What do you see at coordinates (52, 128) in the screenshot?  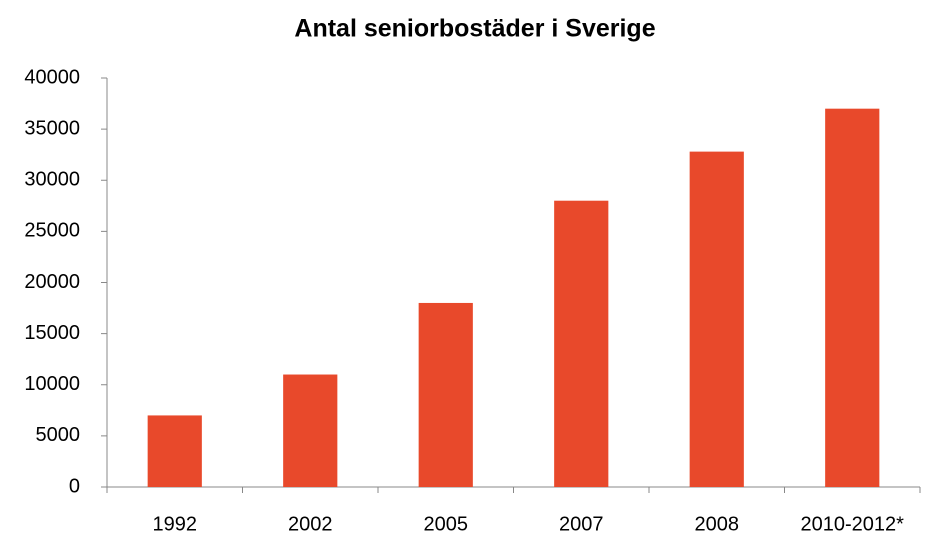 I see `y-tick-label: 35000` at bounding box center [52, 128].